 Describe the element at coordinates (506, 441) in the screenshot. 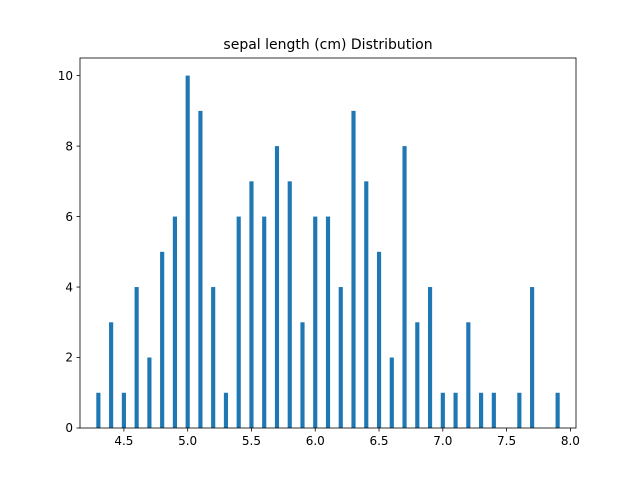

I see `x-tick-label: 7.5` at that location.